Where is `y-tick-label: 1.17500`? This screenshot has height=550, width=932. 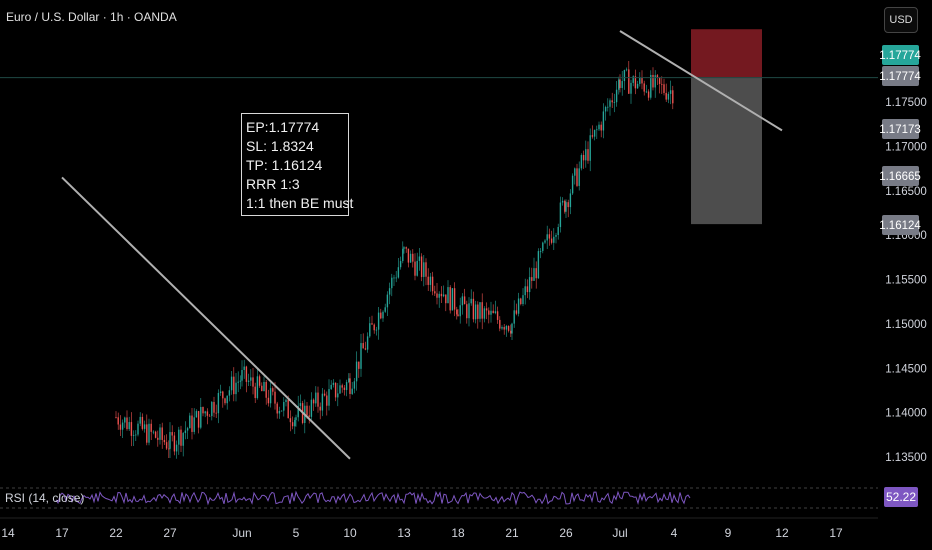
y-tick-label: 1.17500 is located at coordinates (906, 103).